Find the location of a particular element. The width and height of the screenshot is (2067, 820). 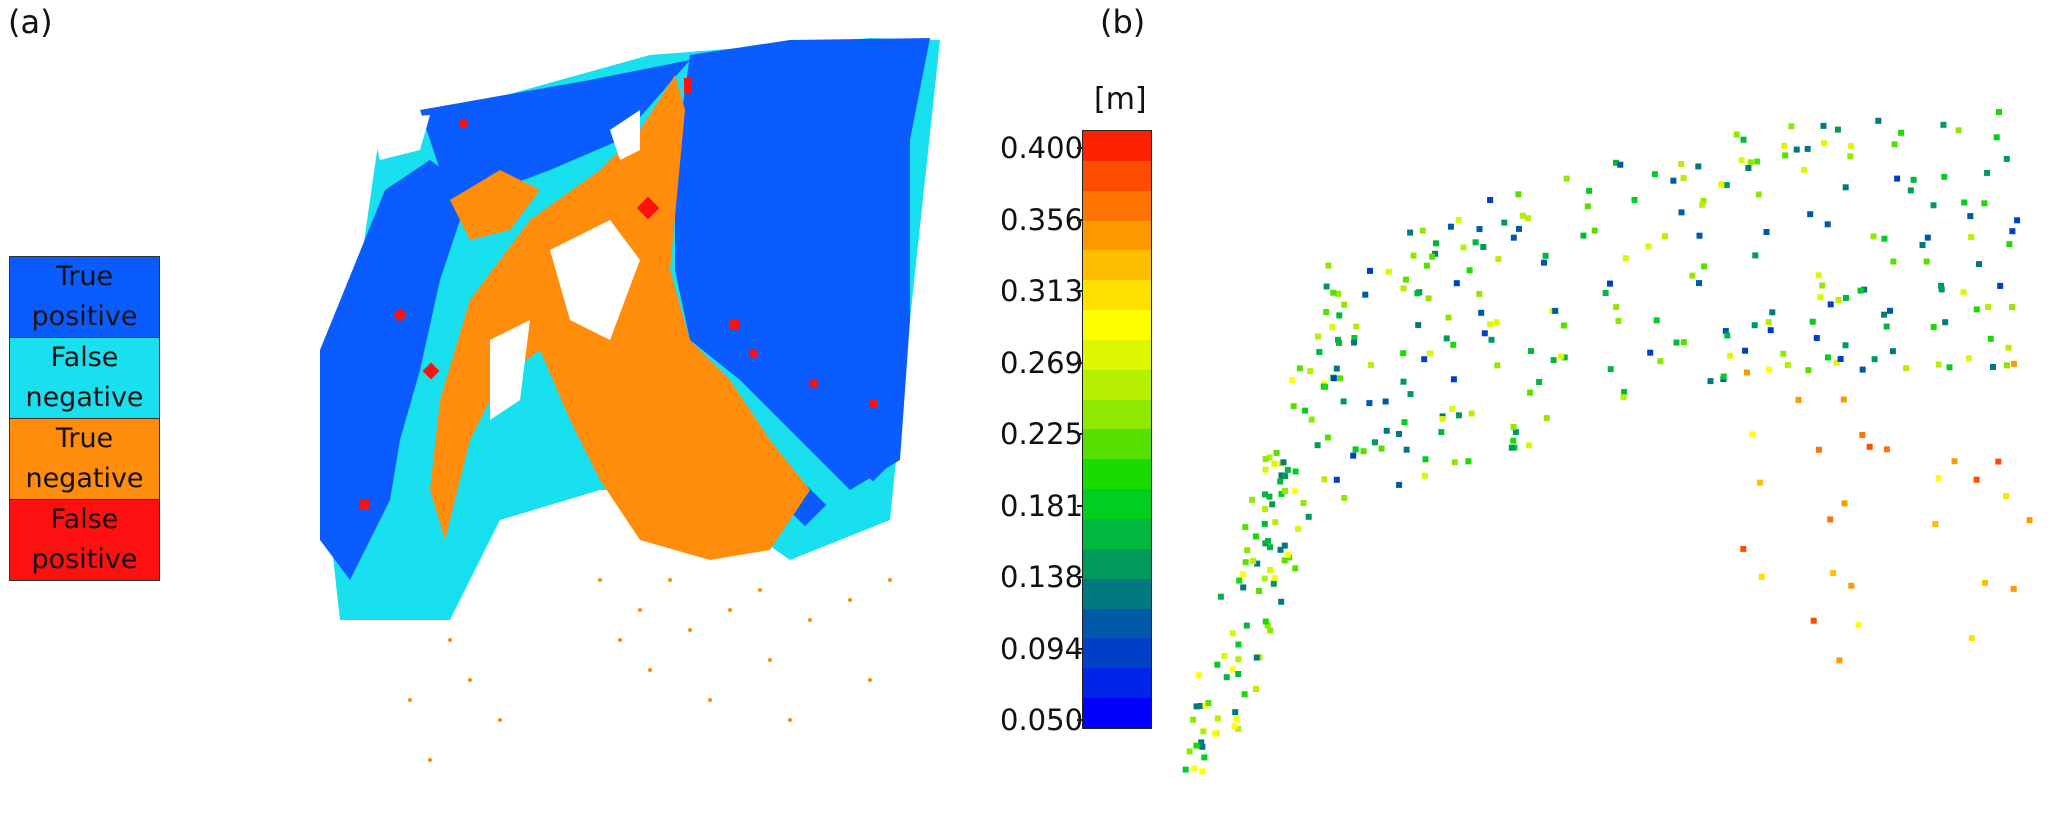

colorbar-tick-label: 0.050 is located at coordinates (1042, 720).